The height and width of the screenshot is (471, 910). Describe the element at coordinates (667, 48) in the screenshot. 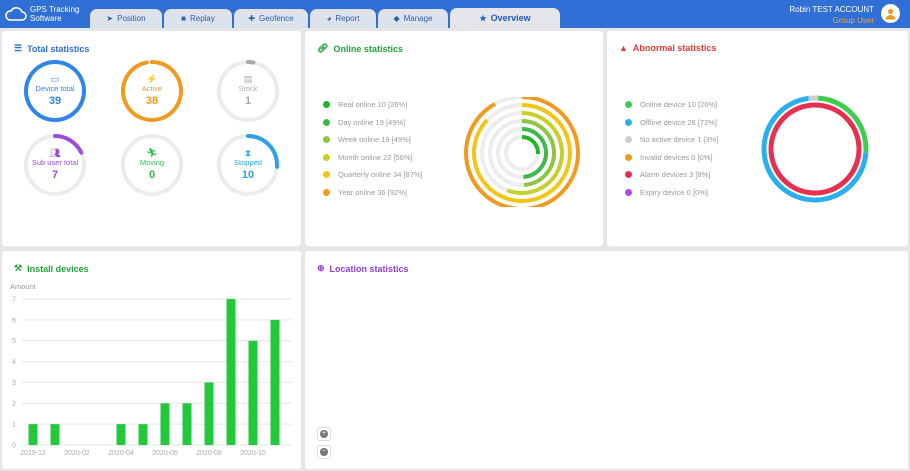

I see `abnormal-statistics-title: ▲ Abnormal statistics` at that location.